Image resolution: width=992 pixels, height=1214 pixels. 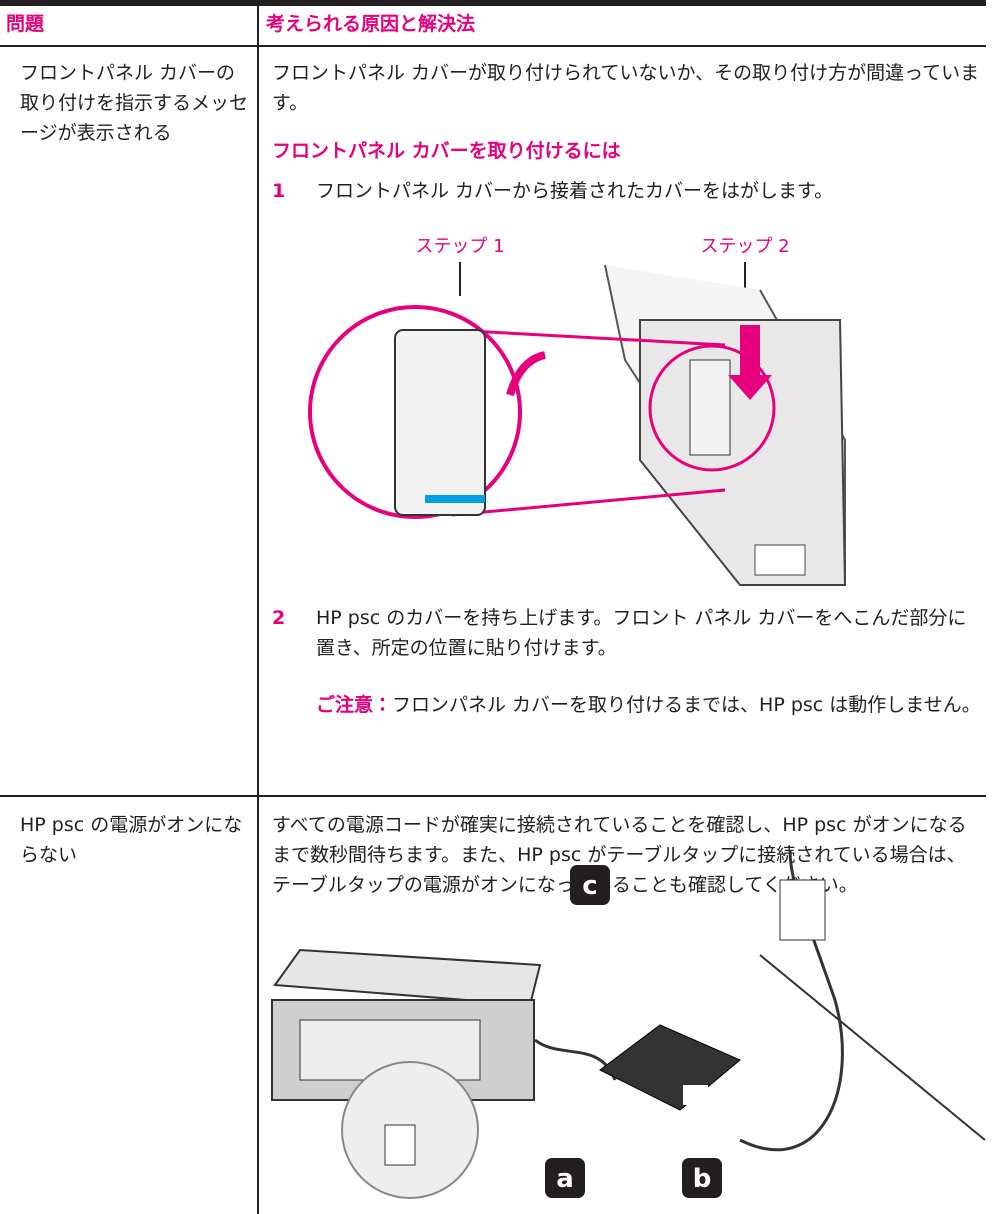 What do you see at coordinates (258, 610) in the screenshot?
I see `column-rule` at bounding box center [258, 610].